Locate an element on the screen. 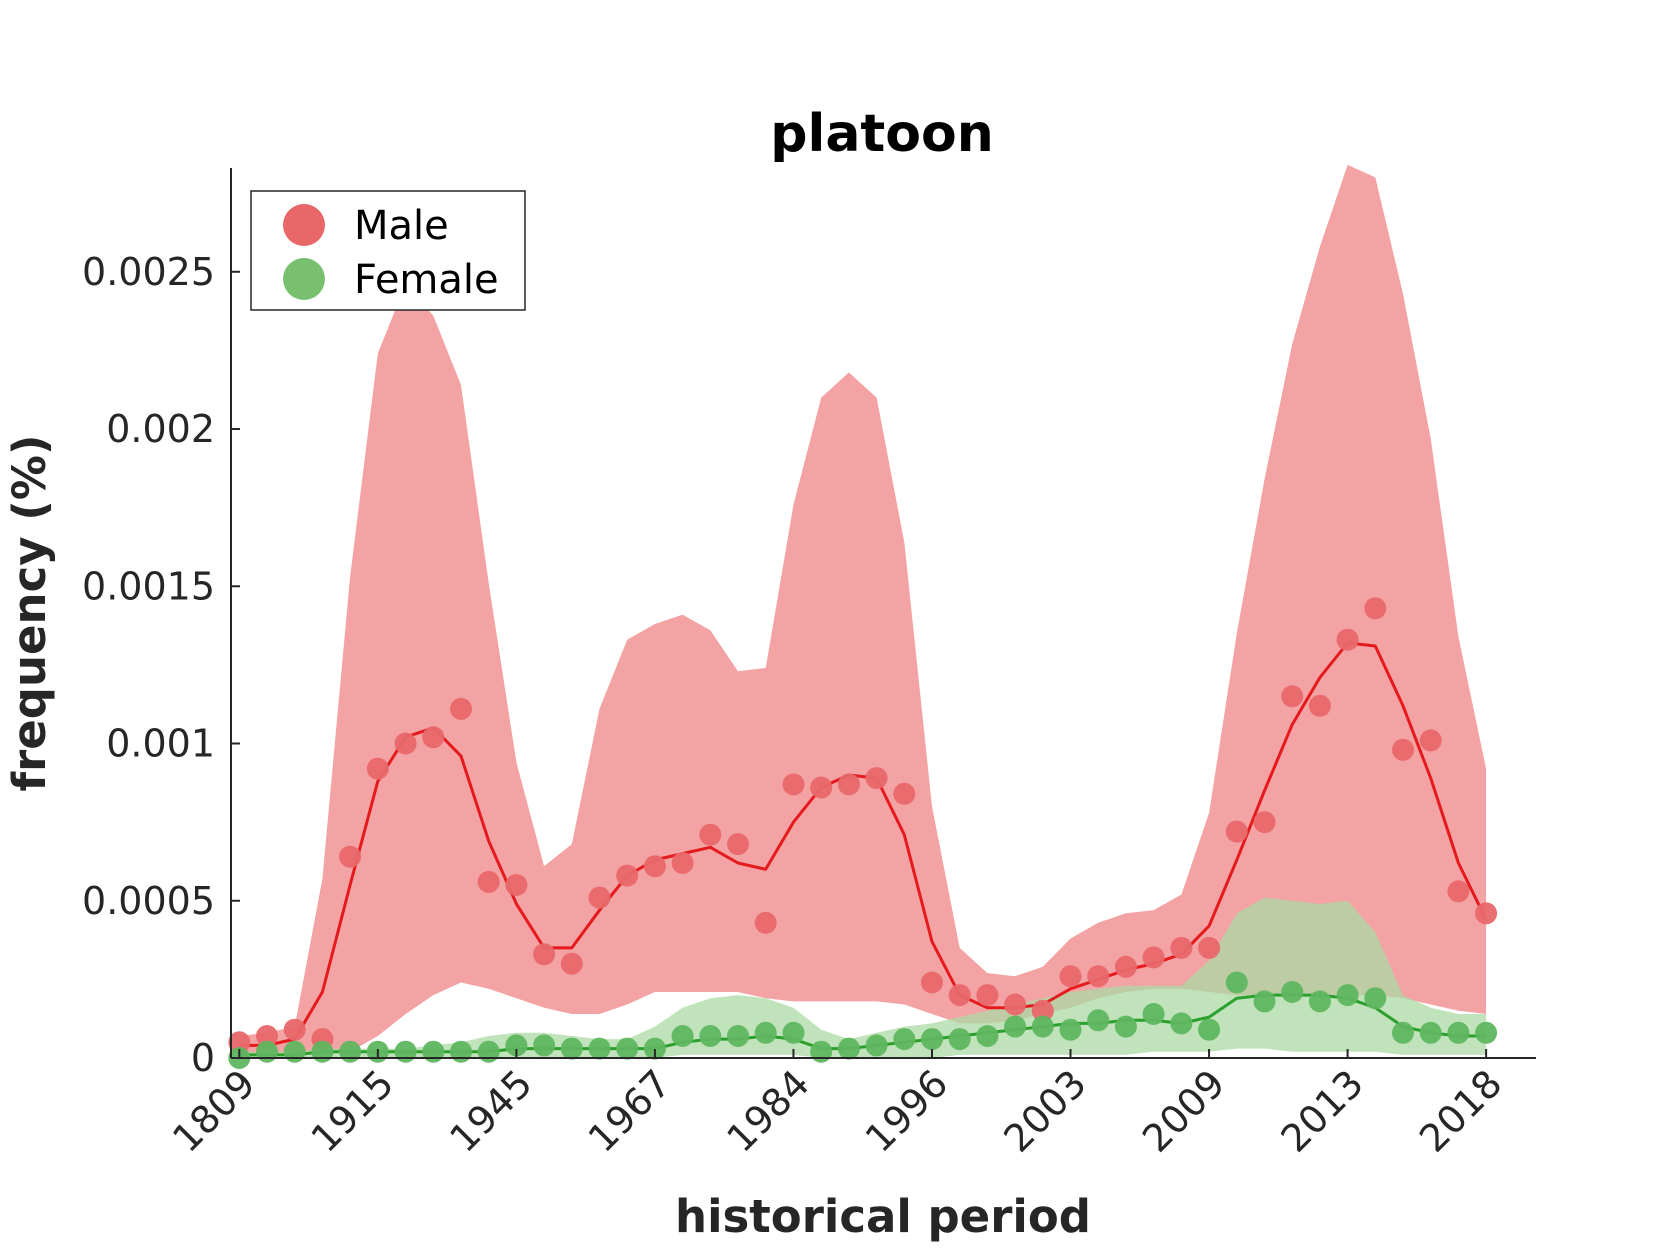 This screenshot has width=1680, height=1260. chart-title: platoon is located at coordinates (881, 134).